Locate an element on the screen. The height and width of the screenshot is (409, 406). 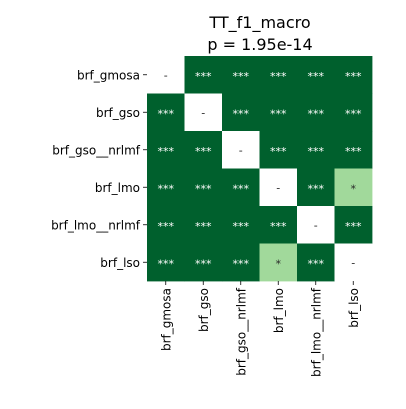
y-tick-label: brf_gso is located at coordinates (118, 113).